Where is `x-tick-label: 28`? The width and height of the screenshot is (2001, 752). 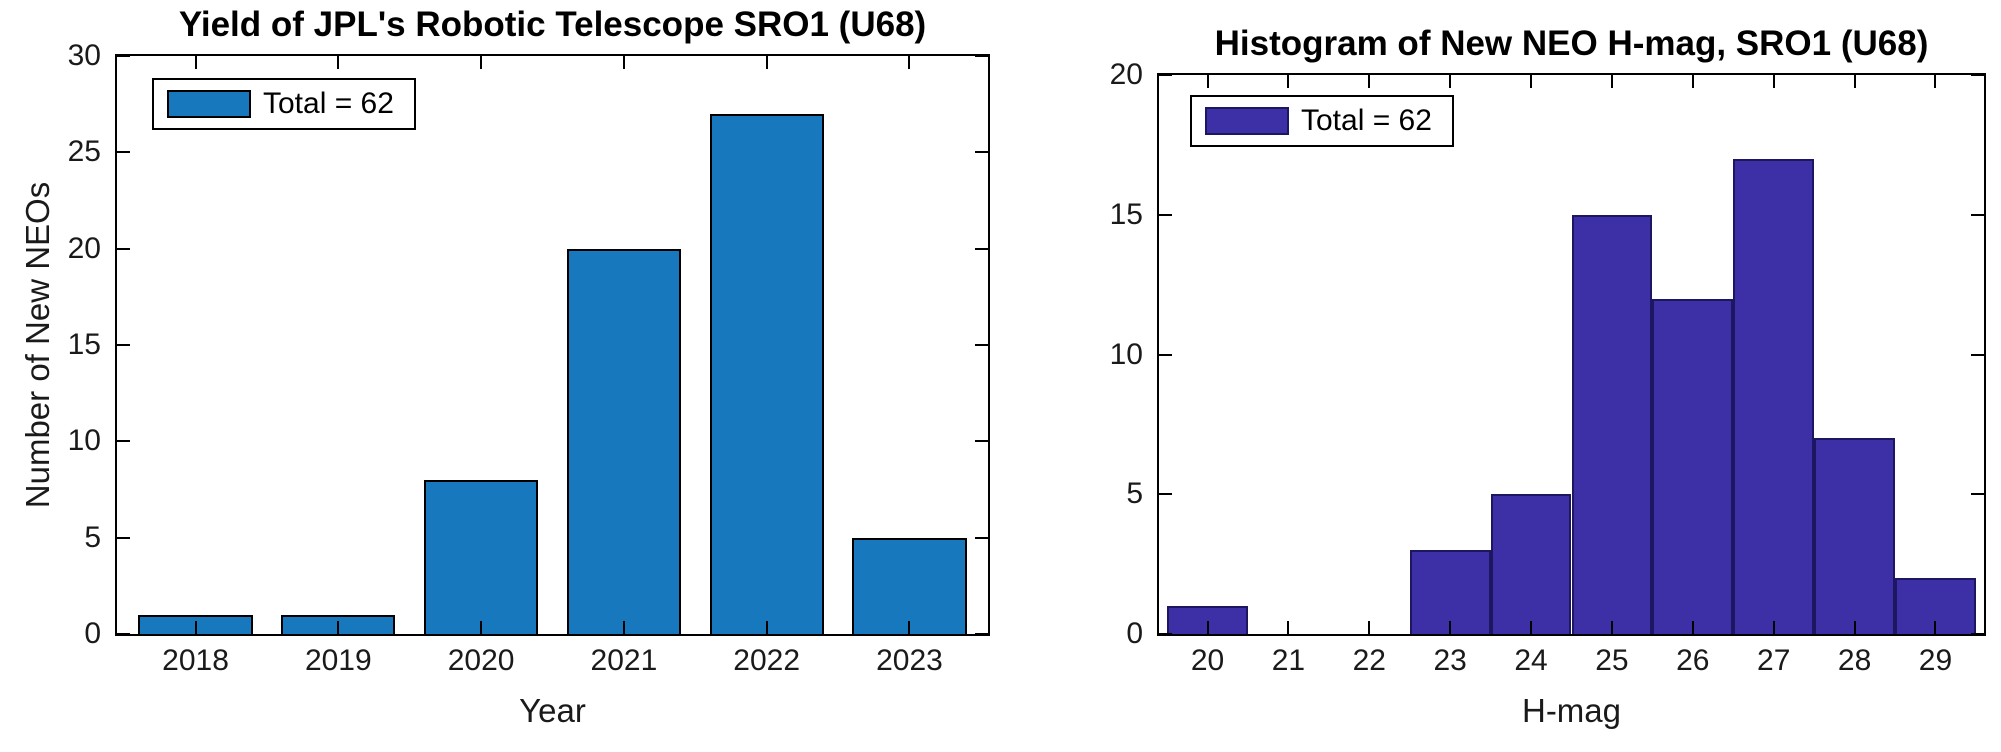 x-tick-label: 28 is located at coordinates (1854, 660).